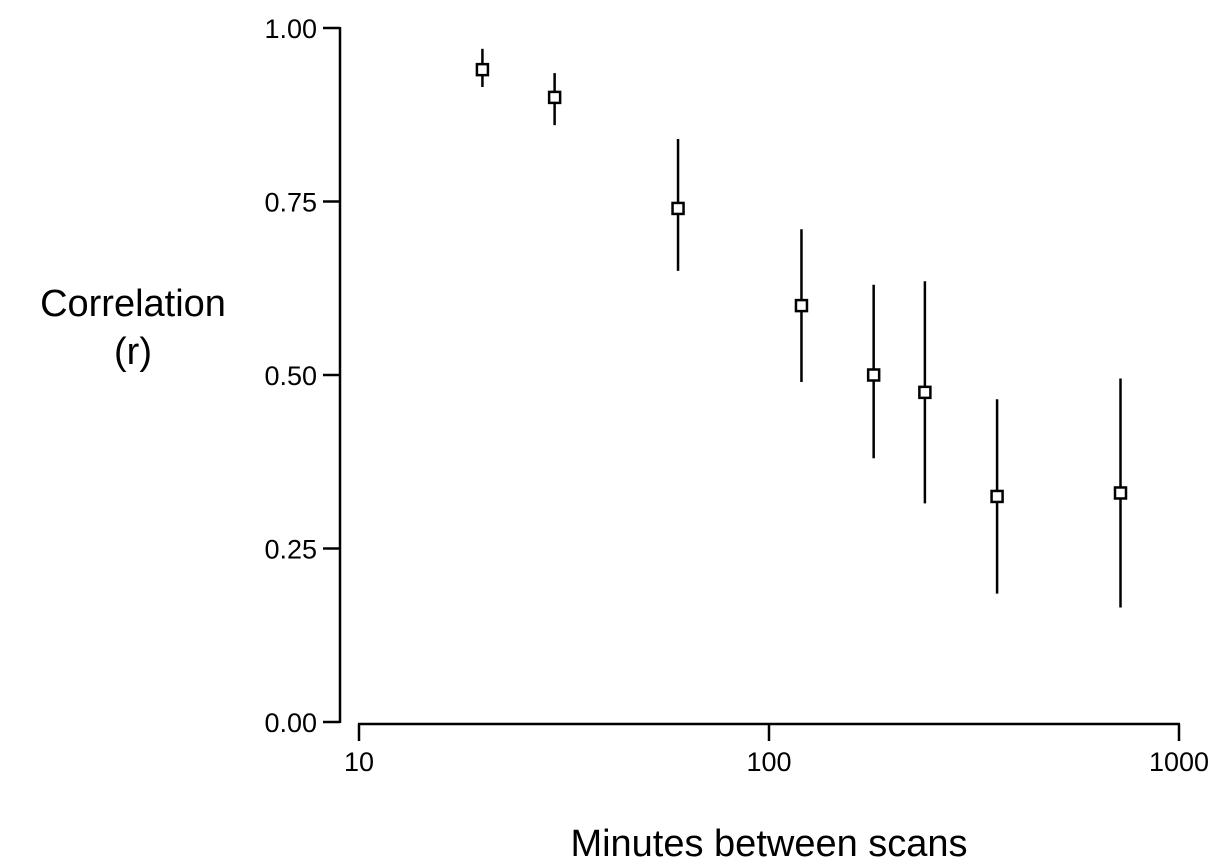  Describe the element at coordinates (133, 304) in the screenshot. I see `y-axis-title-line-1: Correlation` at that location.